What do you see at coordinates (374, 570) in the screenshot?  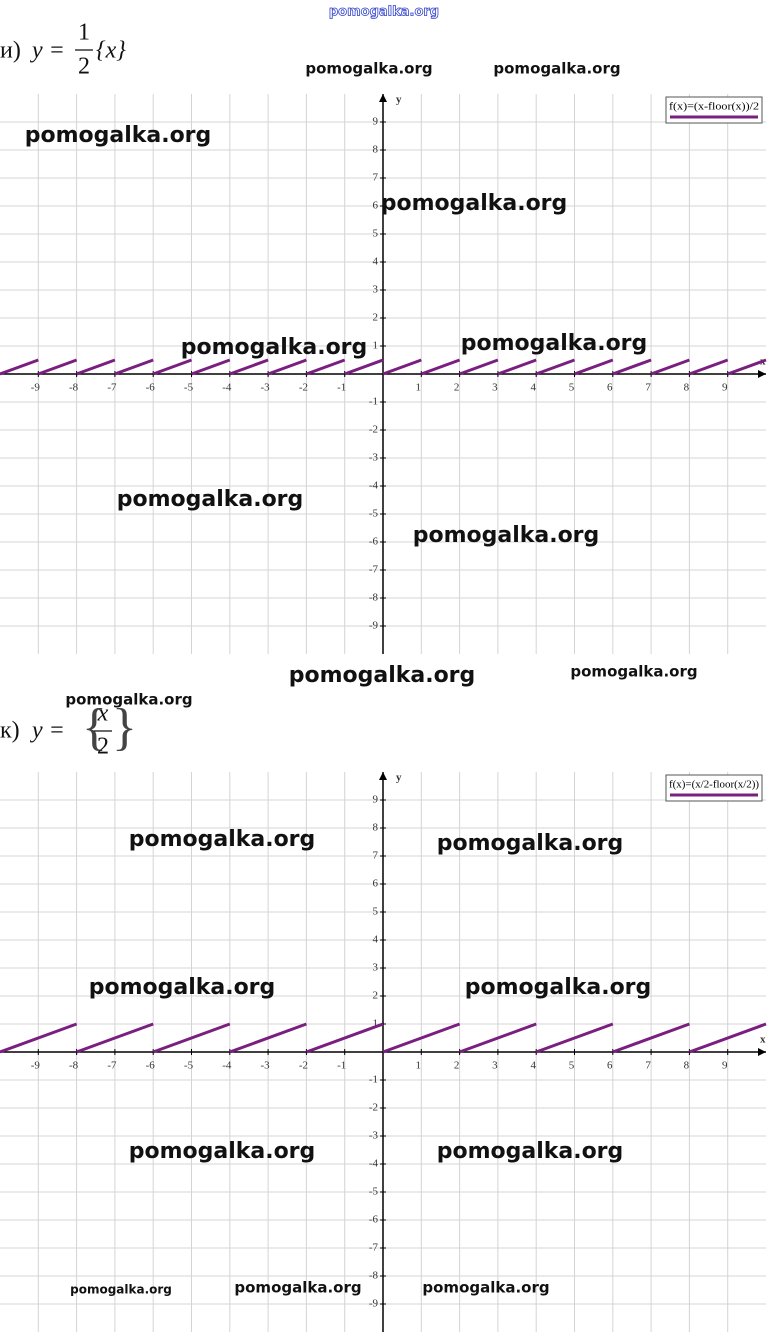 I see `y-tick-label: -7` at bounding box center [374, 570].